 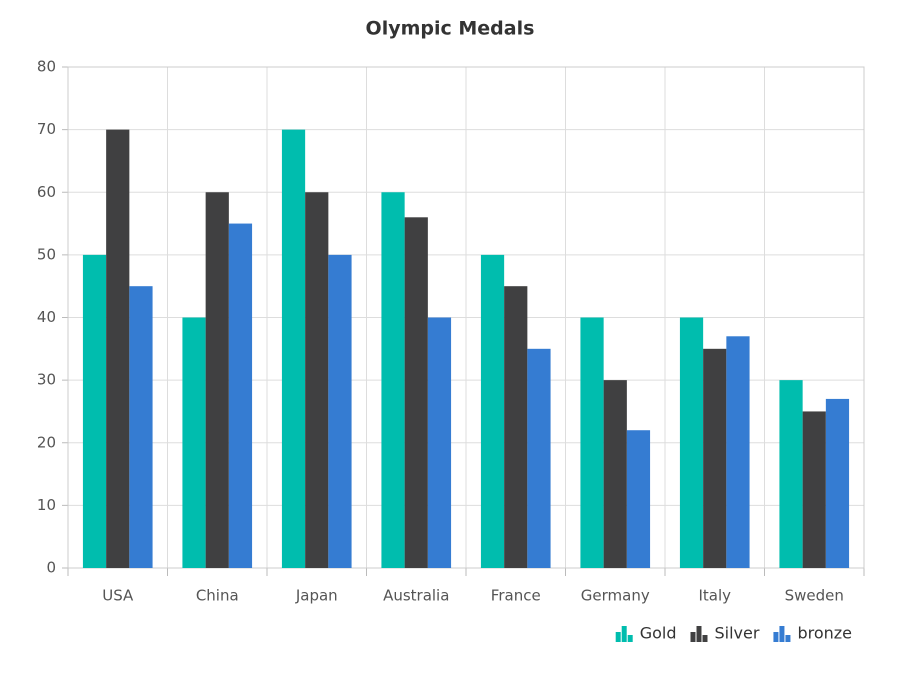 I want to click on y-tick-label: 40, so click(x=46, y=317).